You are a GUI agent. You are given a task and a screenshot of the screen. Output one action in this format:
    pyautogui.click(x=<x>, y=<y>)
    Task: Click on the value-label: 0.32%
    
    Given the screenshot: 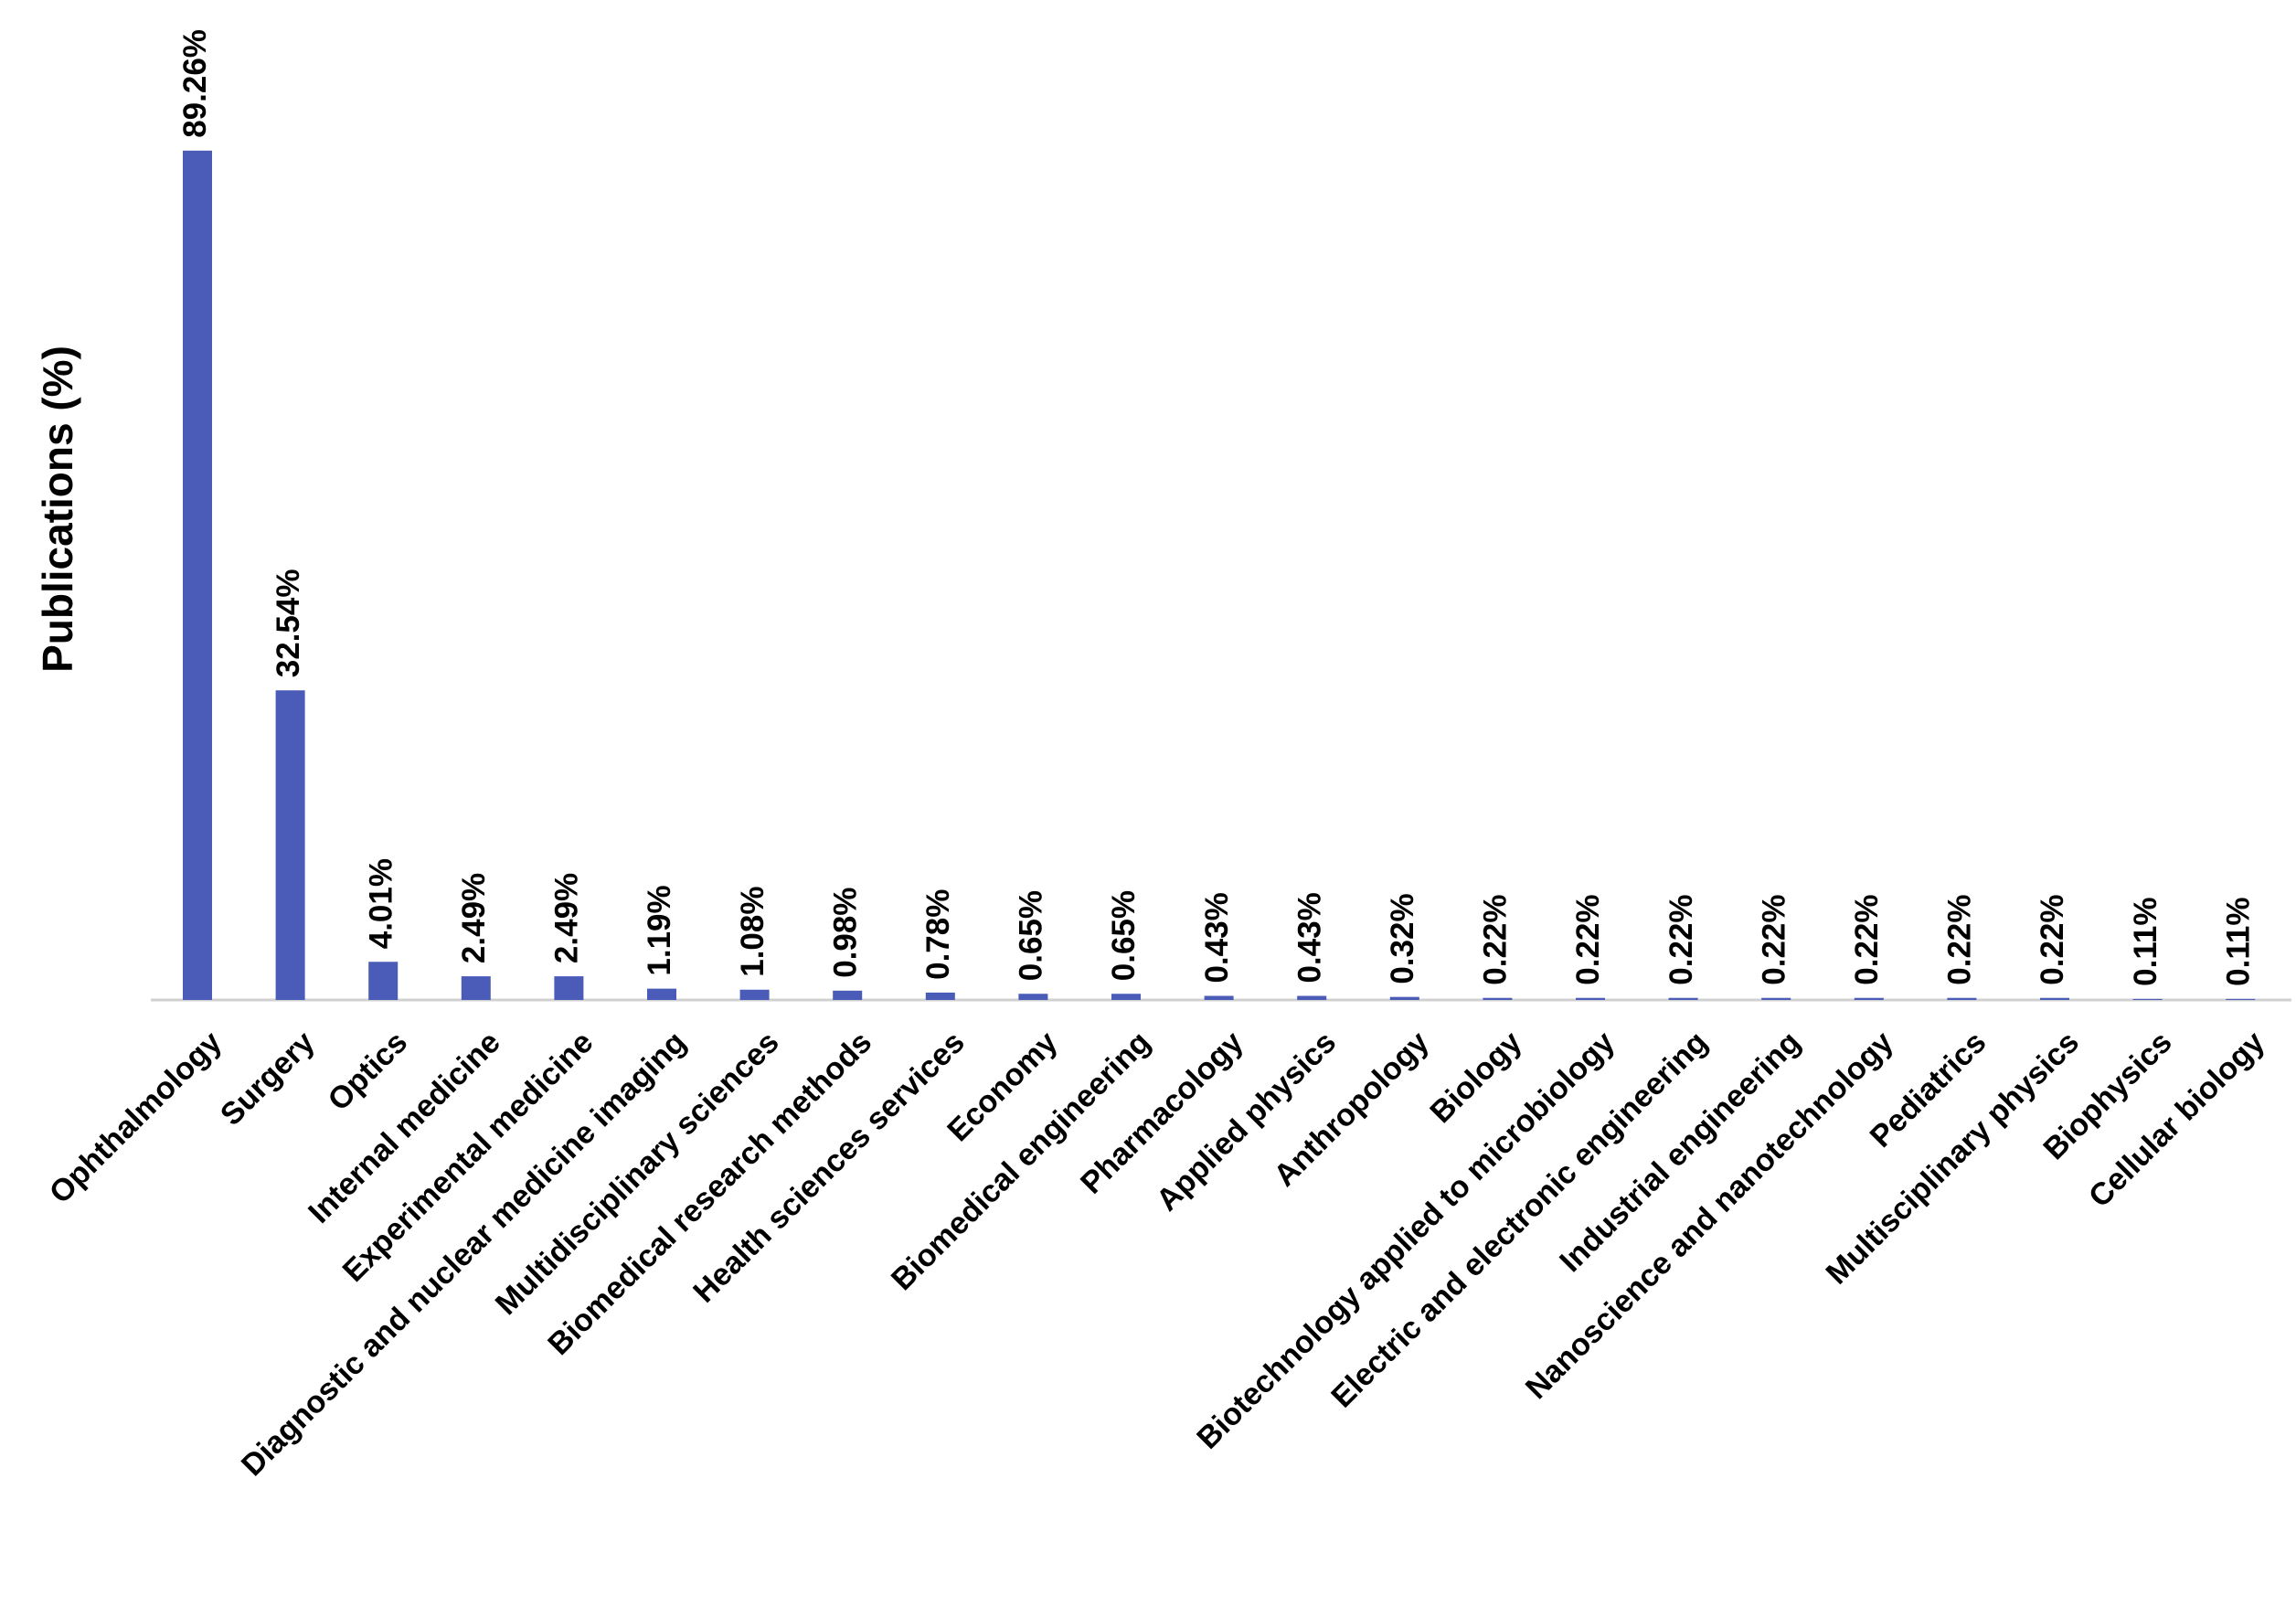 What is the action you would take?
    pyautogui.click(x=1402, y=938)
    